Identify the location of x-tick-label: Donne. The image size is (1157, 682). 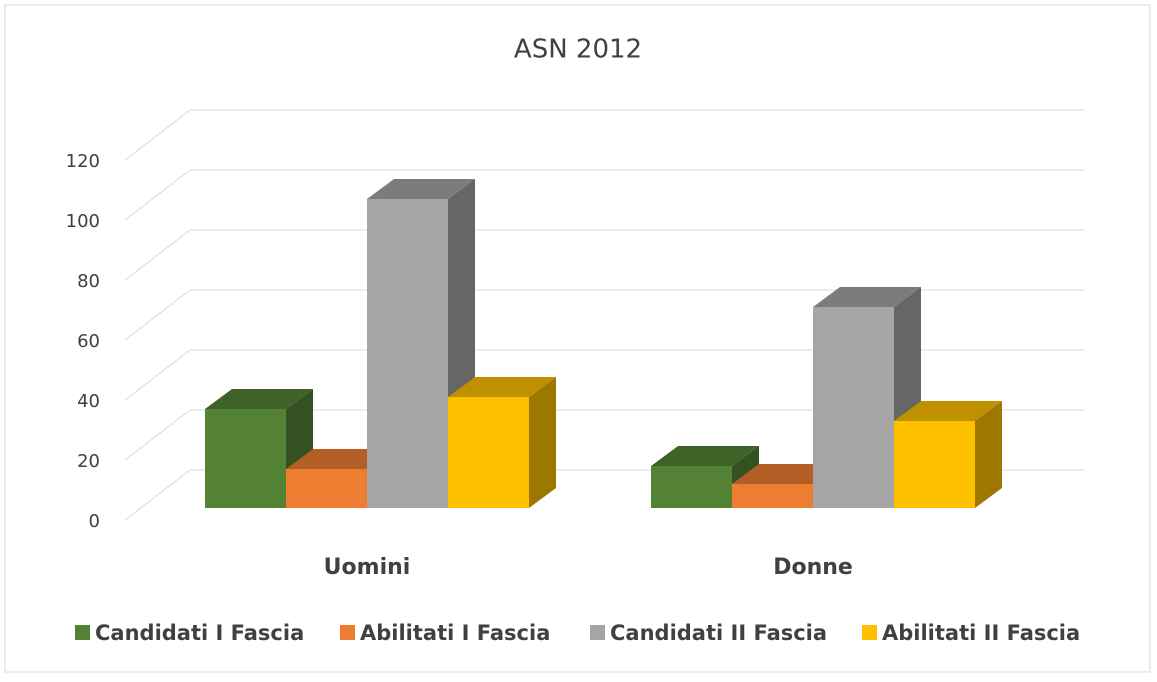
(813, 567).